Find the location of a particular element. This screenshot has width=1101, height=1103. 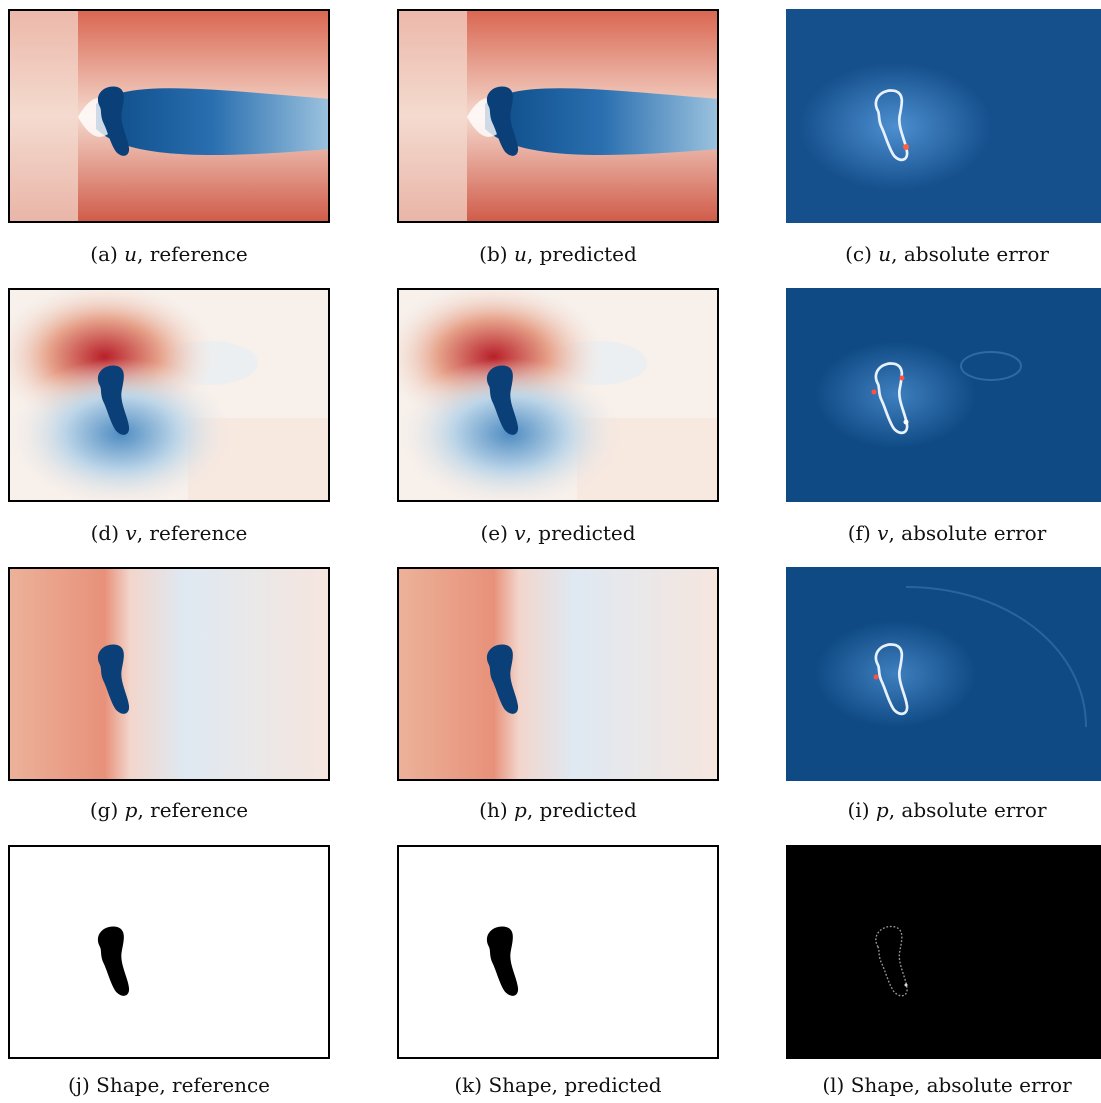

panel-p-predicted is located at coordinates (558, 674).